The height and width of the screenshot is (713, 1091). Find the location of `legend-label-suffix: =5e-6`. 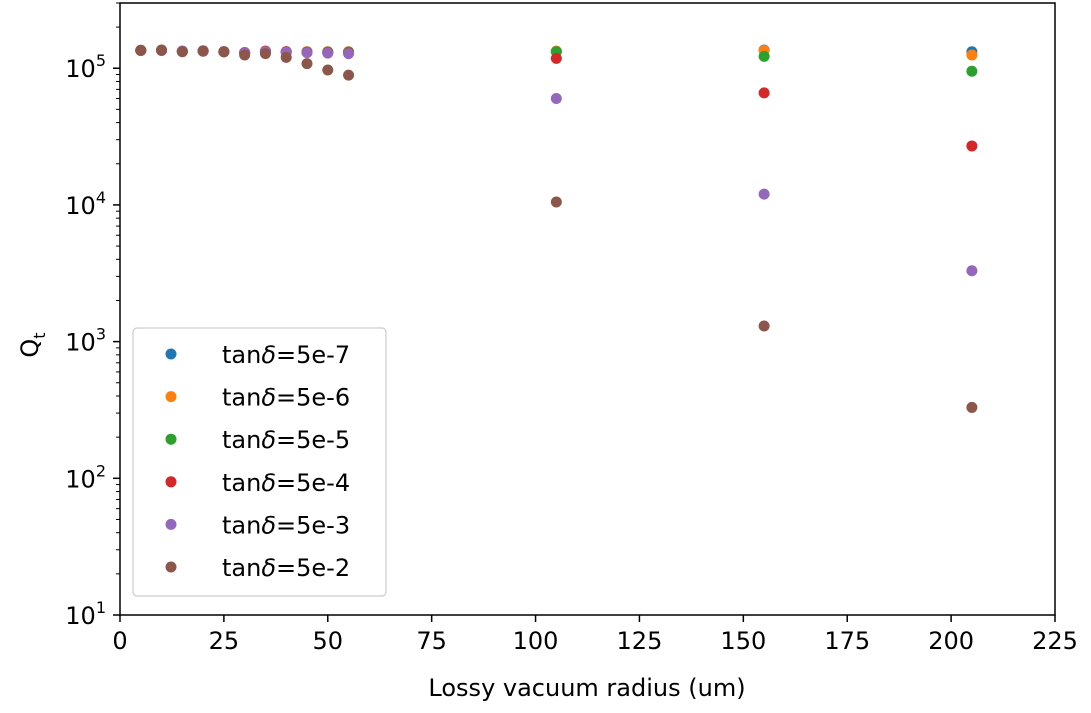

legend-label-suffix: =5e-6 is located at coordinates (313, 398).